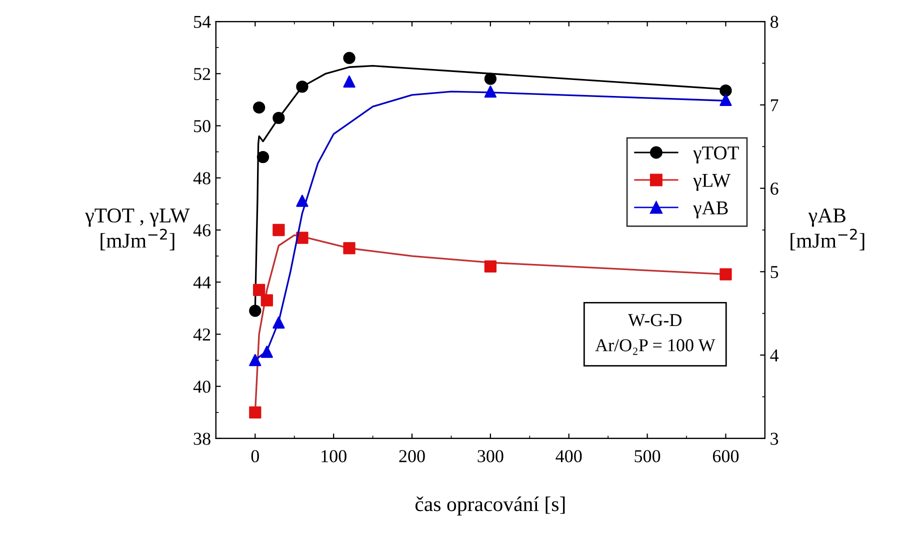  I want to click on y2-axis-title: γAB [mJm$^{−2}$], so click(827, 229).